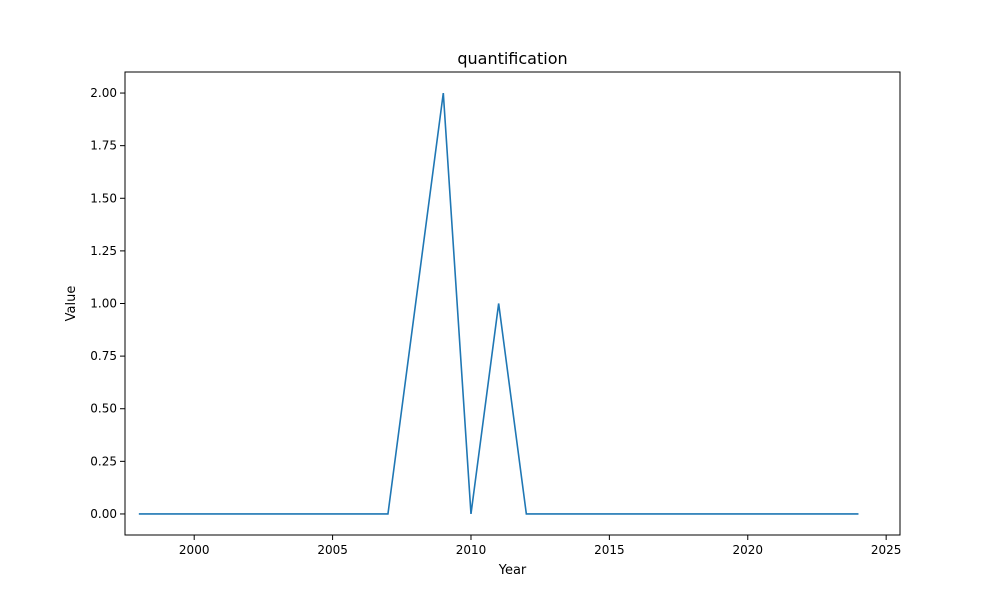  I want to click on x-tick-label: 2005, so click(332, 550).